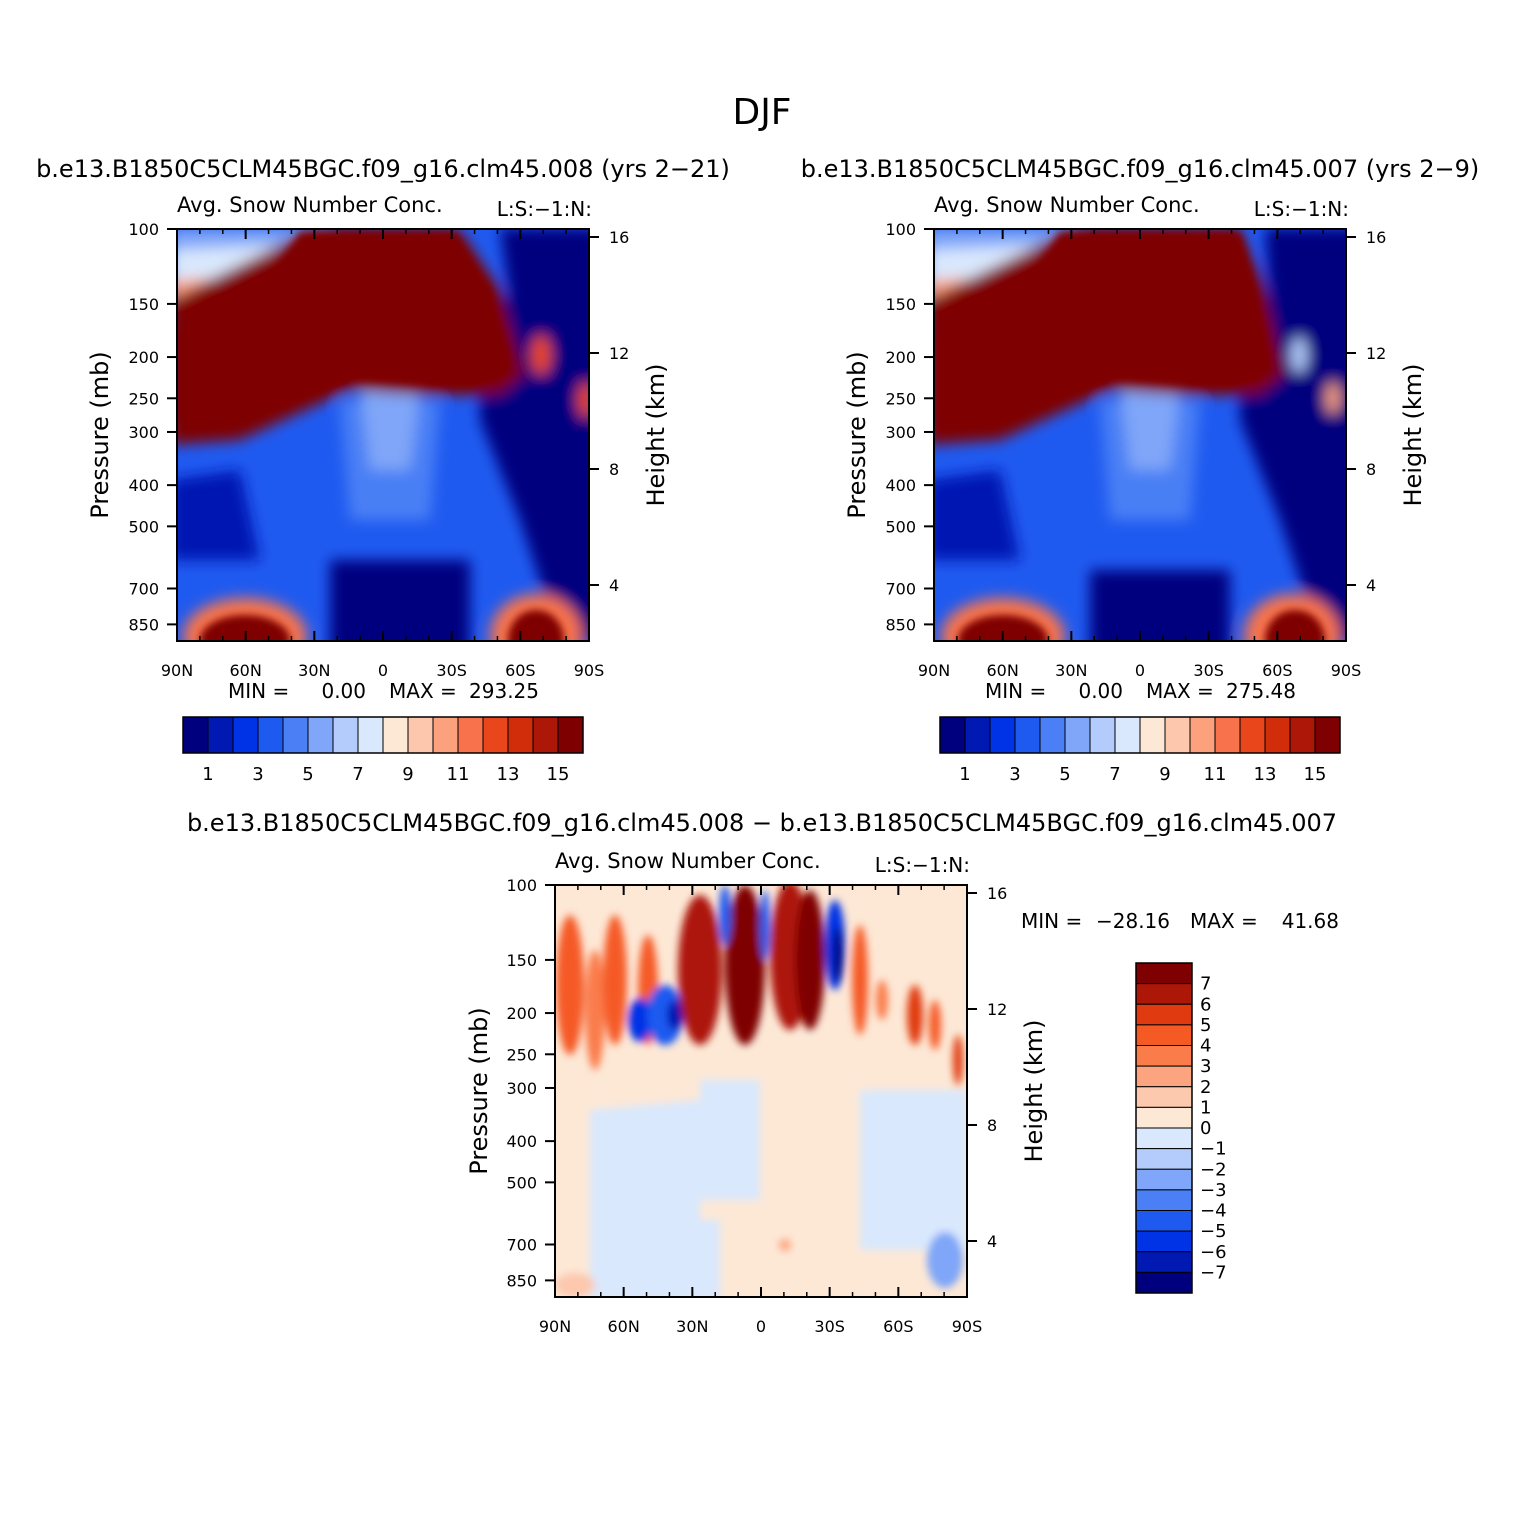 The height and width of the screenshot is (1524, 1524). I want to click on colorbar-label: −3, so click(1213, 1190).